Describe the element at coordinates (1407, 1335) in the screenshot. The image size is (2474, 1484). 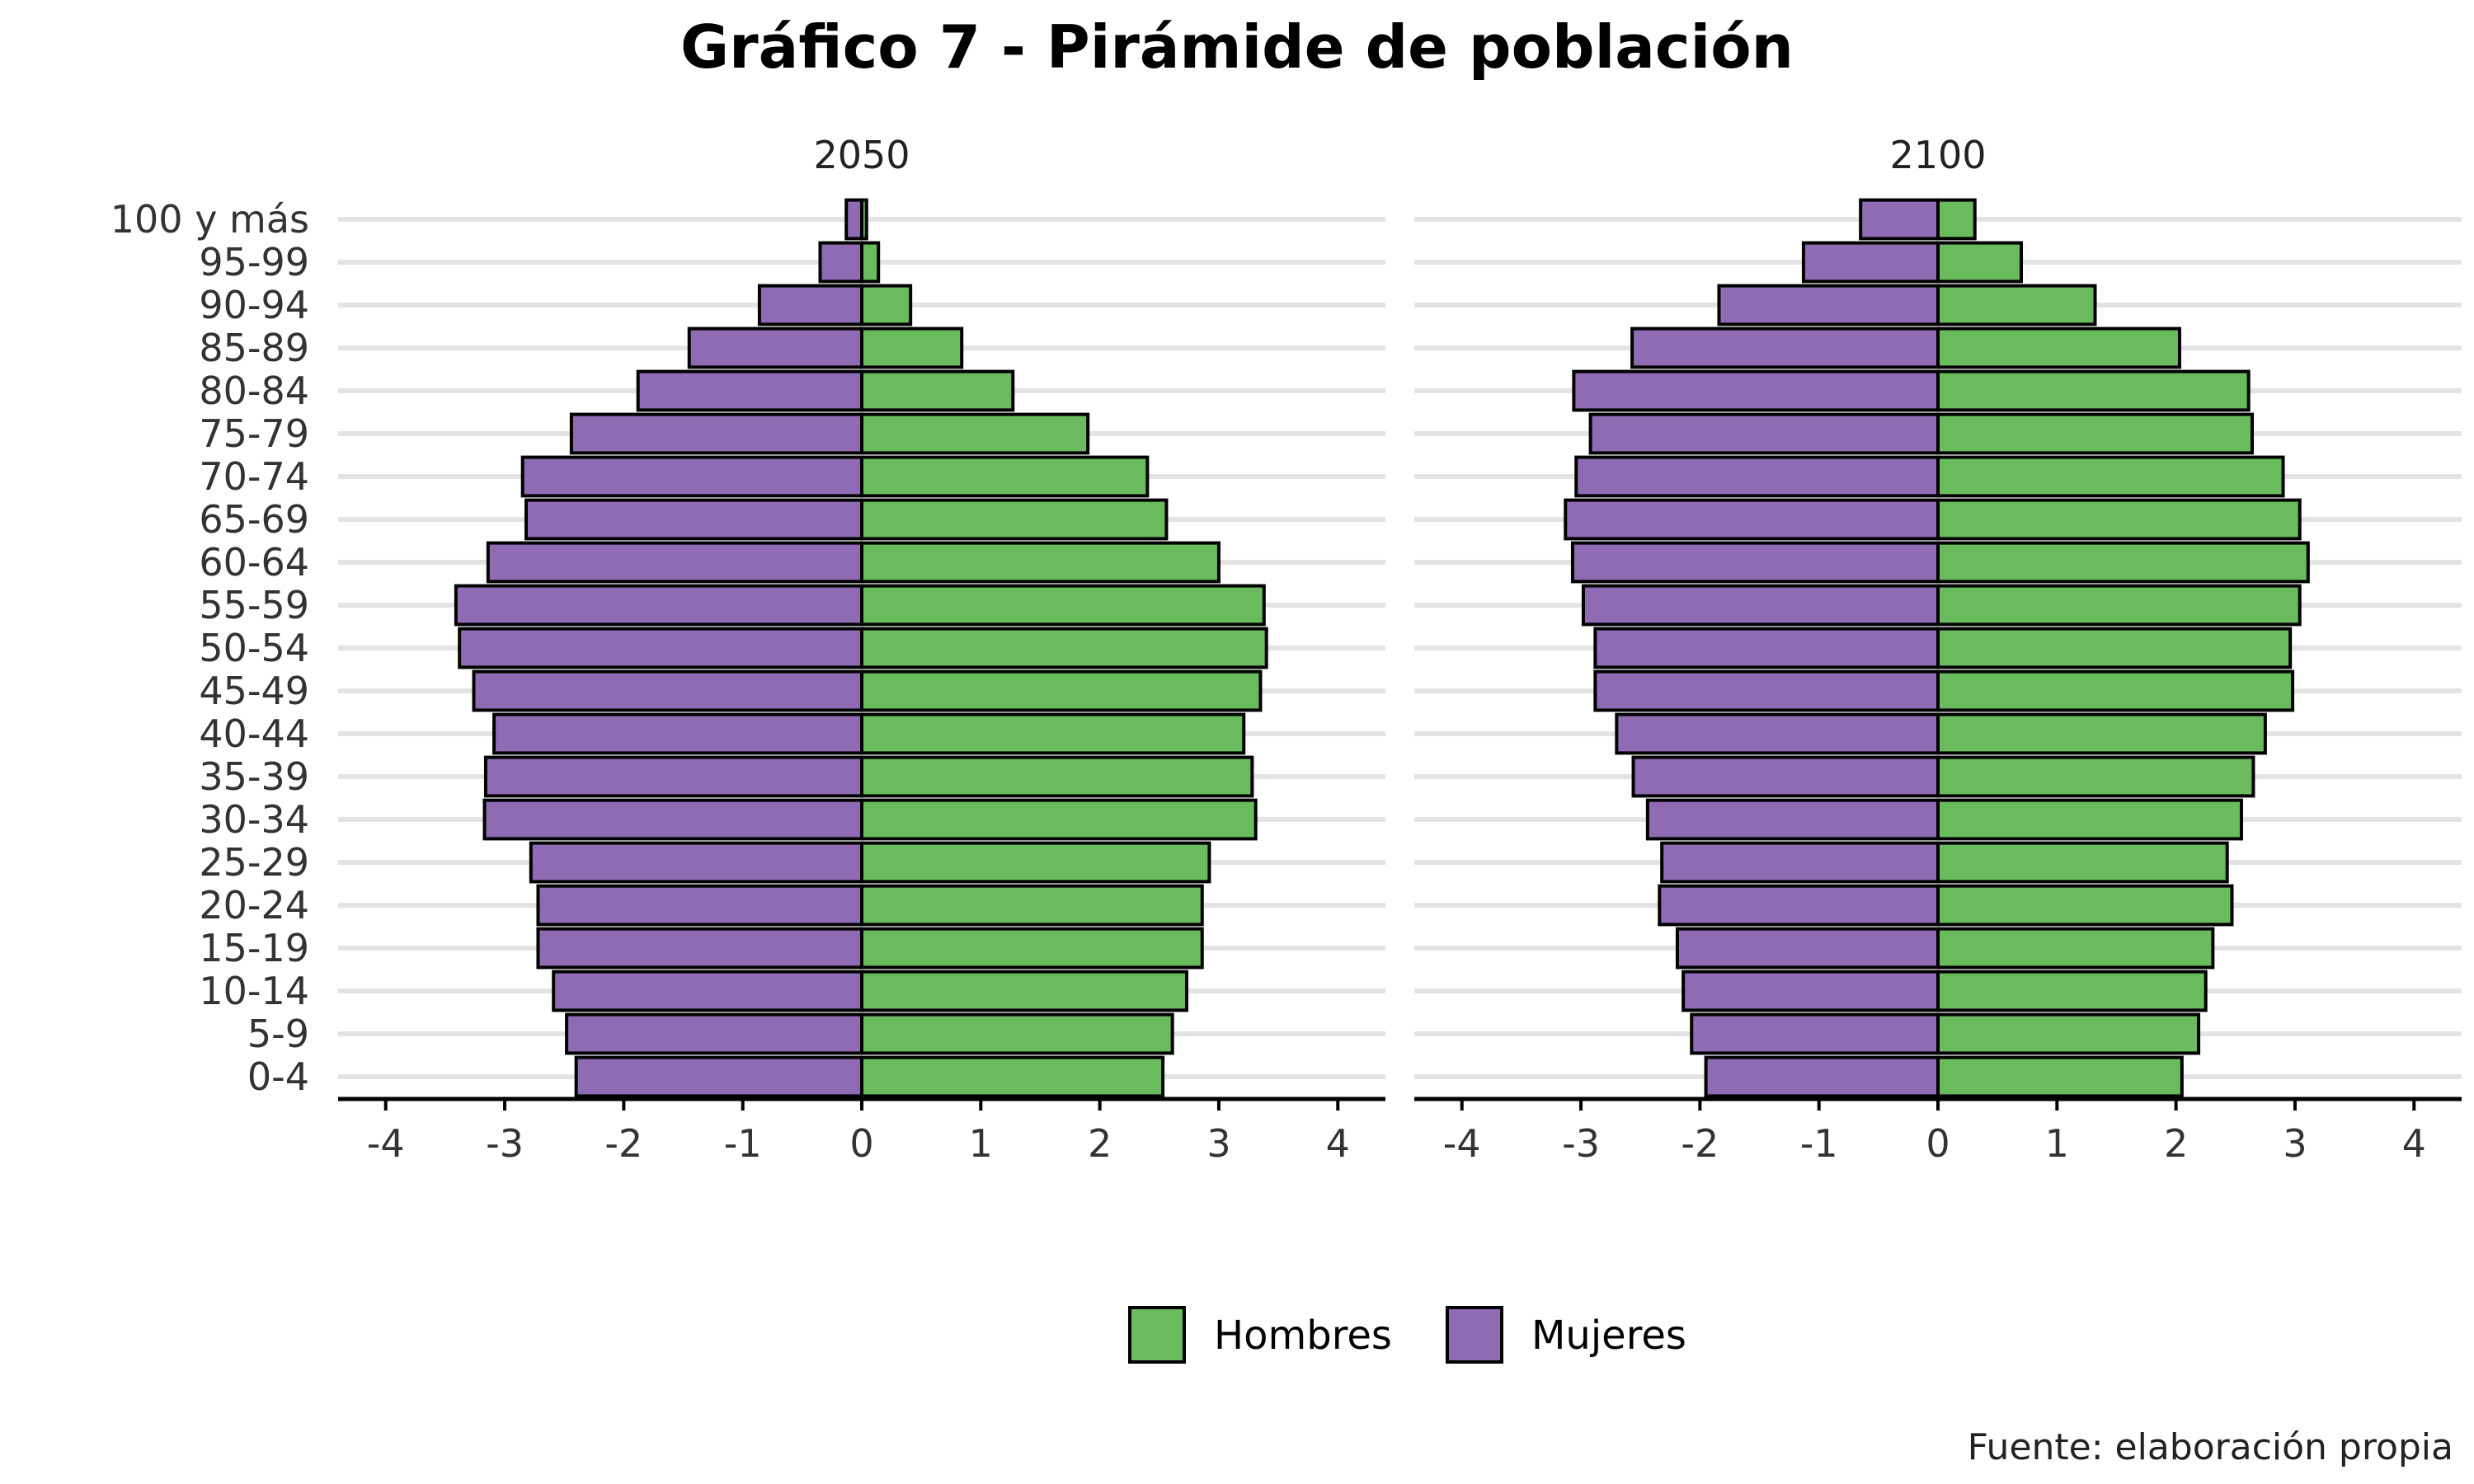
I see `legend: Hombres Mujeres` at that location.